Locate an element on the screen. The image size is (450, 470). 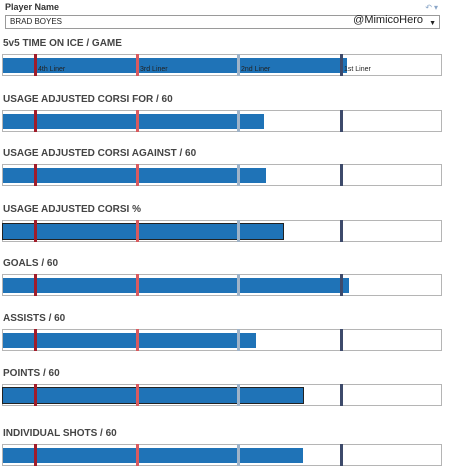
metric-title: USAGE ADJUSTED CORSI % is located at coordinates (72, 209).